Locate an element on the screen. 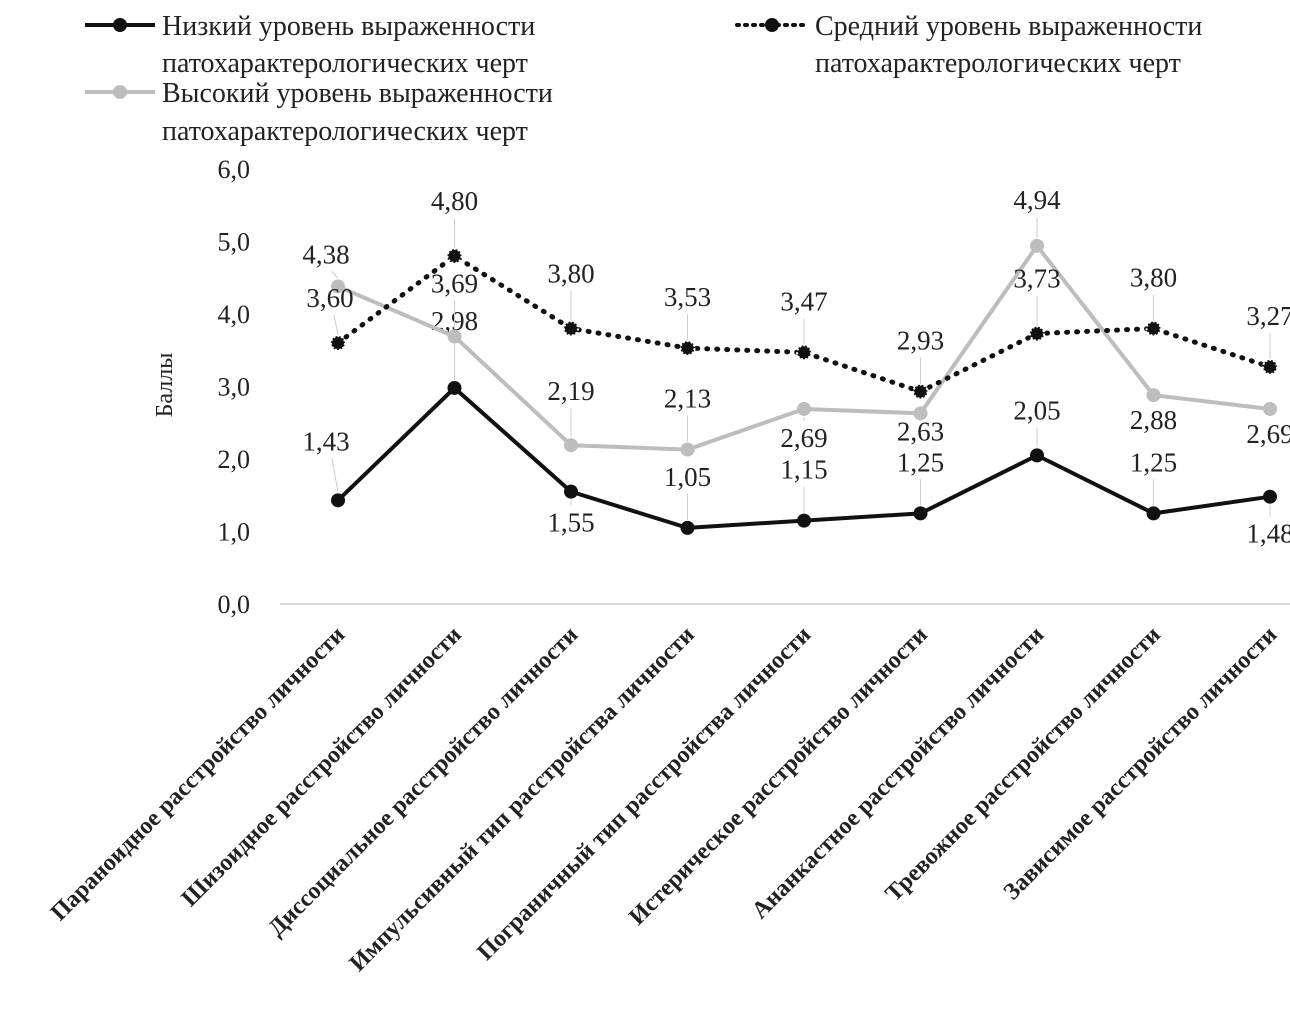 The height and width of the screenshot is (1021, 1290). y-tick-label: 3,0 is located at coordinates (234, 387).